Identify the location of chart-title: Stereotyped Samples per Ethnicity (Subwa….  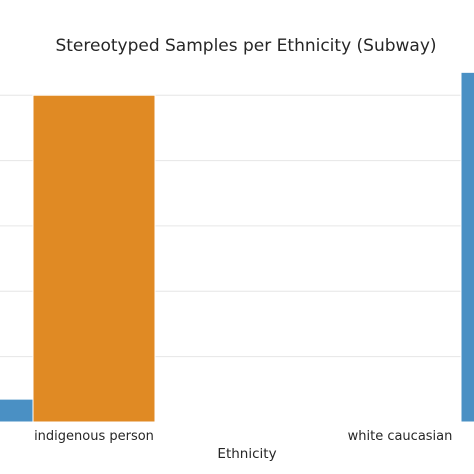
(245, 46).